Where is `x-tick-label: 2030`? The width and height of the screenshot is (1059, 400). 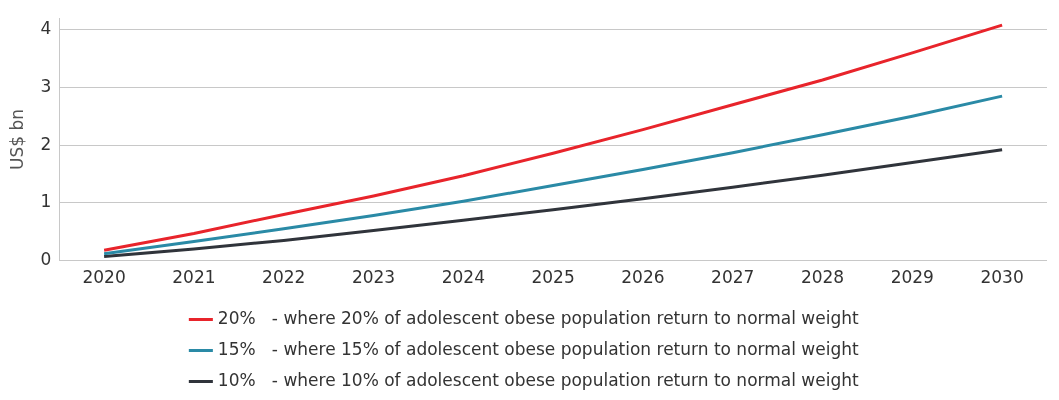 x-tick-label: 2030 is located at coordinates (1002, 277).